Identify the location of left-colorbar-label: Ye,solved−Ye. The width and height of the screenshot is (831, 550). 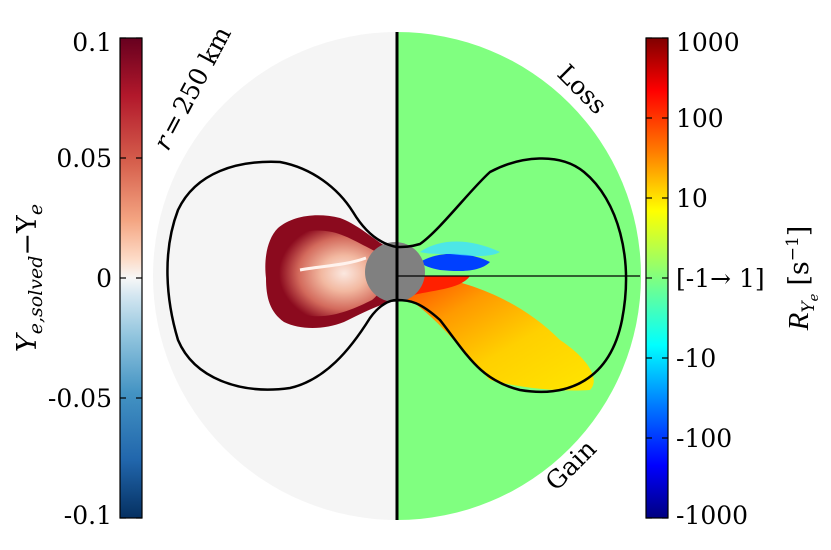
(29, 278).